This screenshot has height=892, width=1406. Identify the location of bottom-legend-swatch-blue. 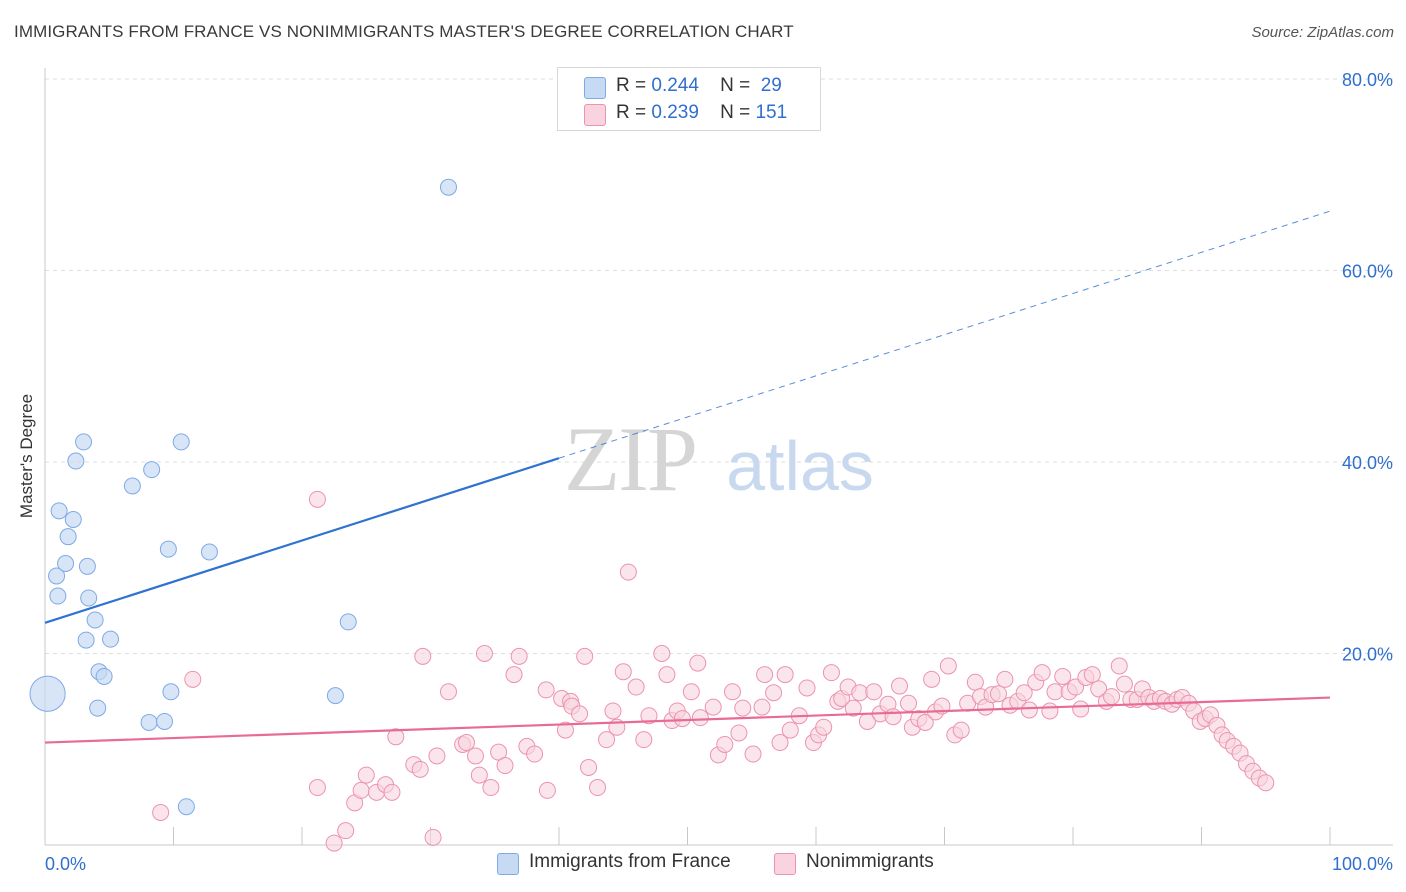
(508, 864).